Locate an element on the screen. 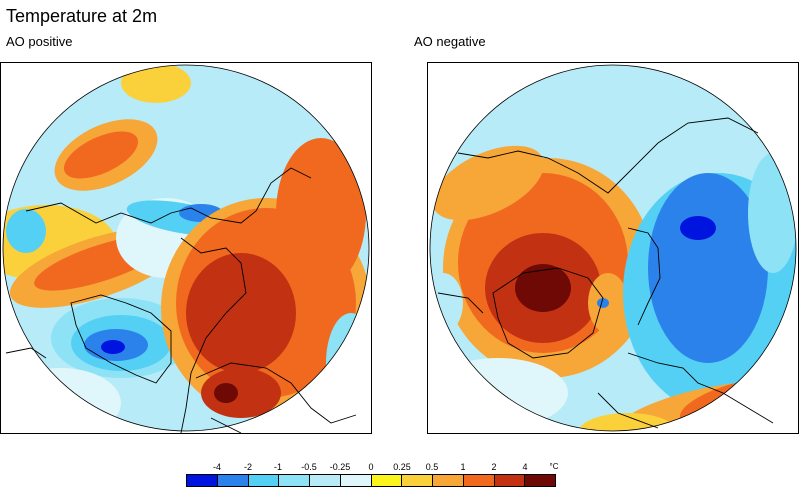 This screenshot has height=490, width=800. colorbar-tick-label: 0 is located at coordinates (371, 467).